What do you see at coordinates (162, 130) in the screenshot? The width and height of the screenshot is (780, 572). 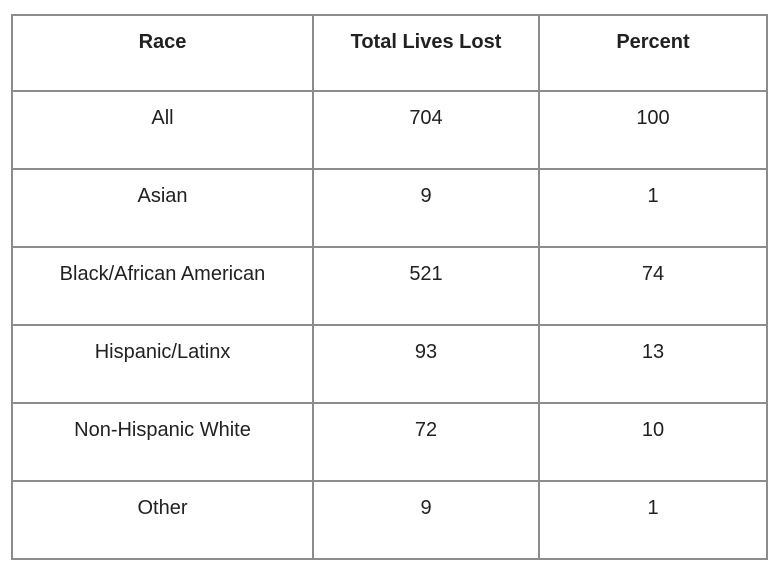 I see `cell-race: All` at bounding box center [162, 130].